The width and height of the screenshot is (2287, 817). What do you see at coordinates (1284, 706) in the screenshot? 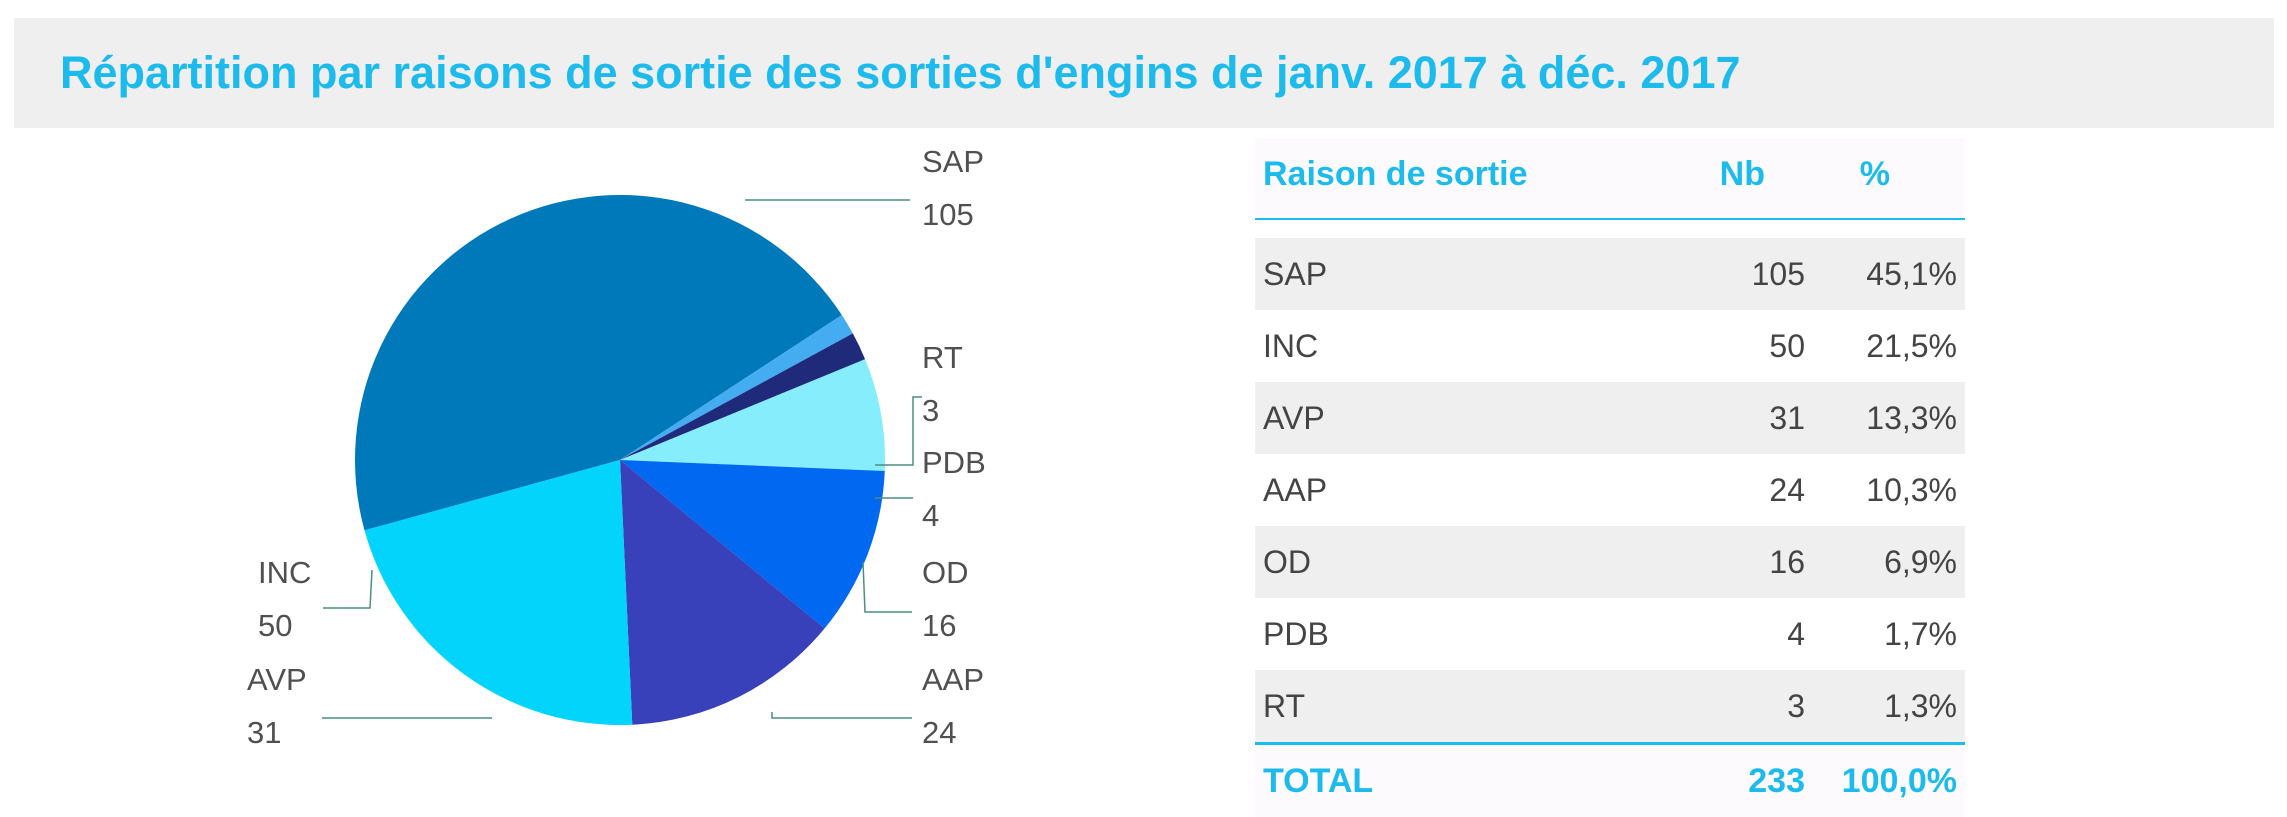
I see `row-label: RT` at bounding box center [1284, 706].